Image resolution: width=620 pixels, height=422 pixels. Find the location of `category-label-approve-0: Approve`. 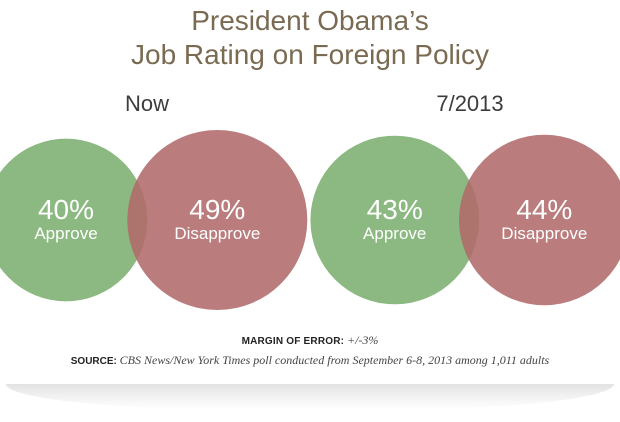

category-label-approve-0: Approve is located at coordinates (65, 233).